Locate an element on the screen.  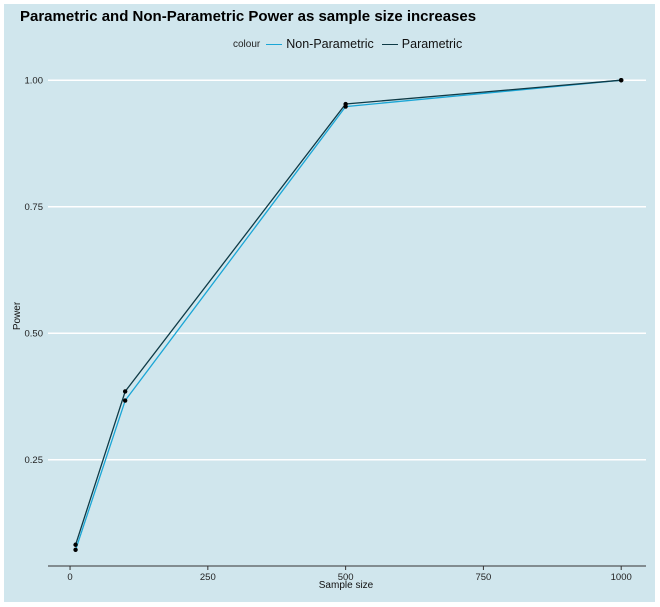
y-axis-title: Power is located at coordinates (17, 315).